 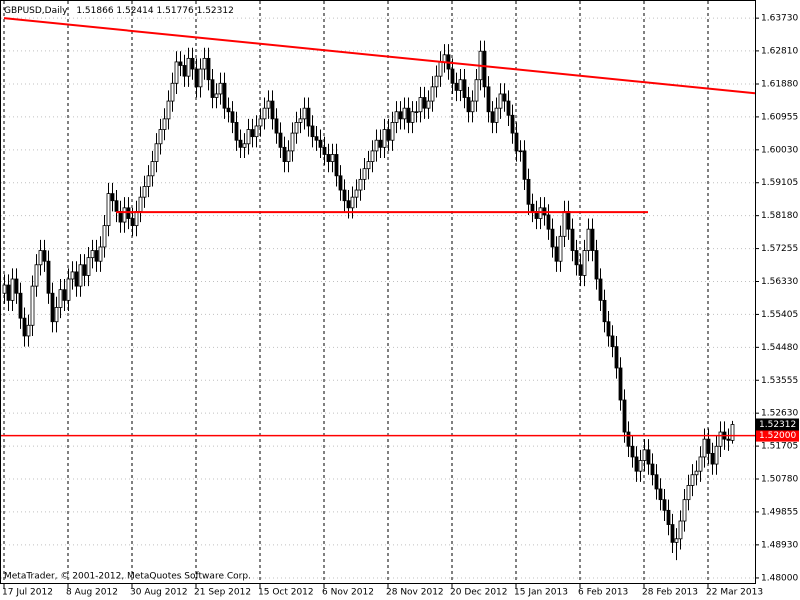 I want to click on price-label: 1.52000, so click(x=777, y=436).